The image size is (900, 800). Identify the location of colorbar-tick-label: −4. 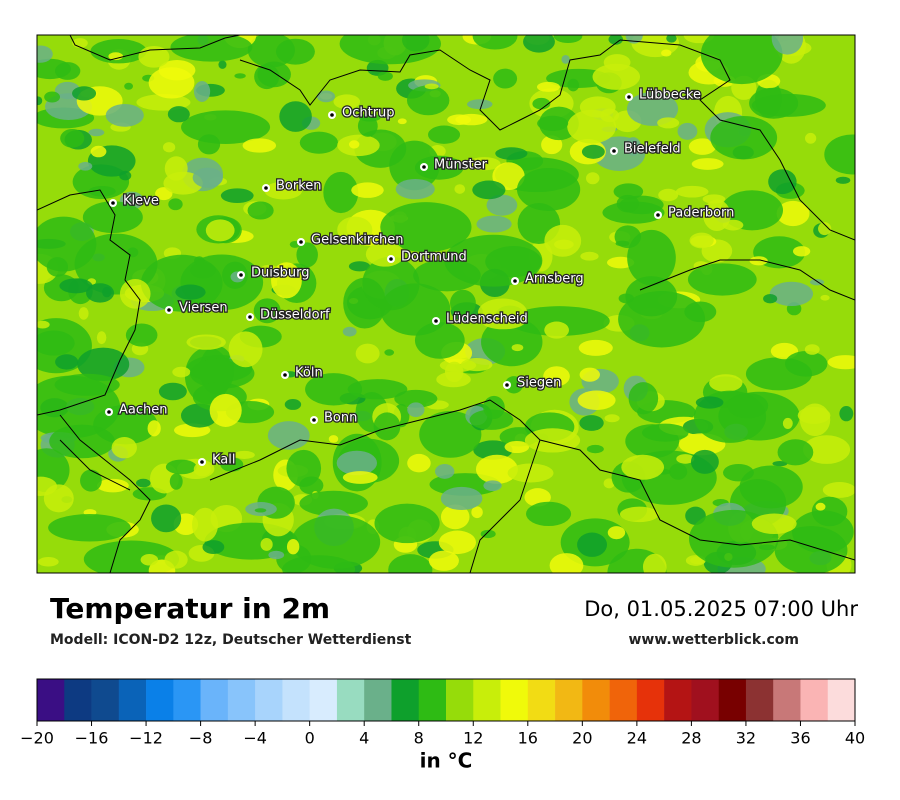
(255, 738).